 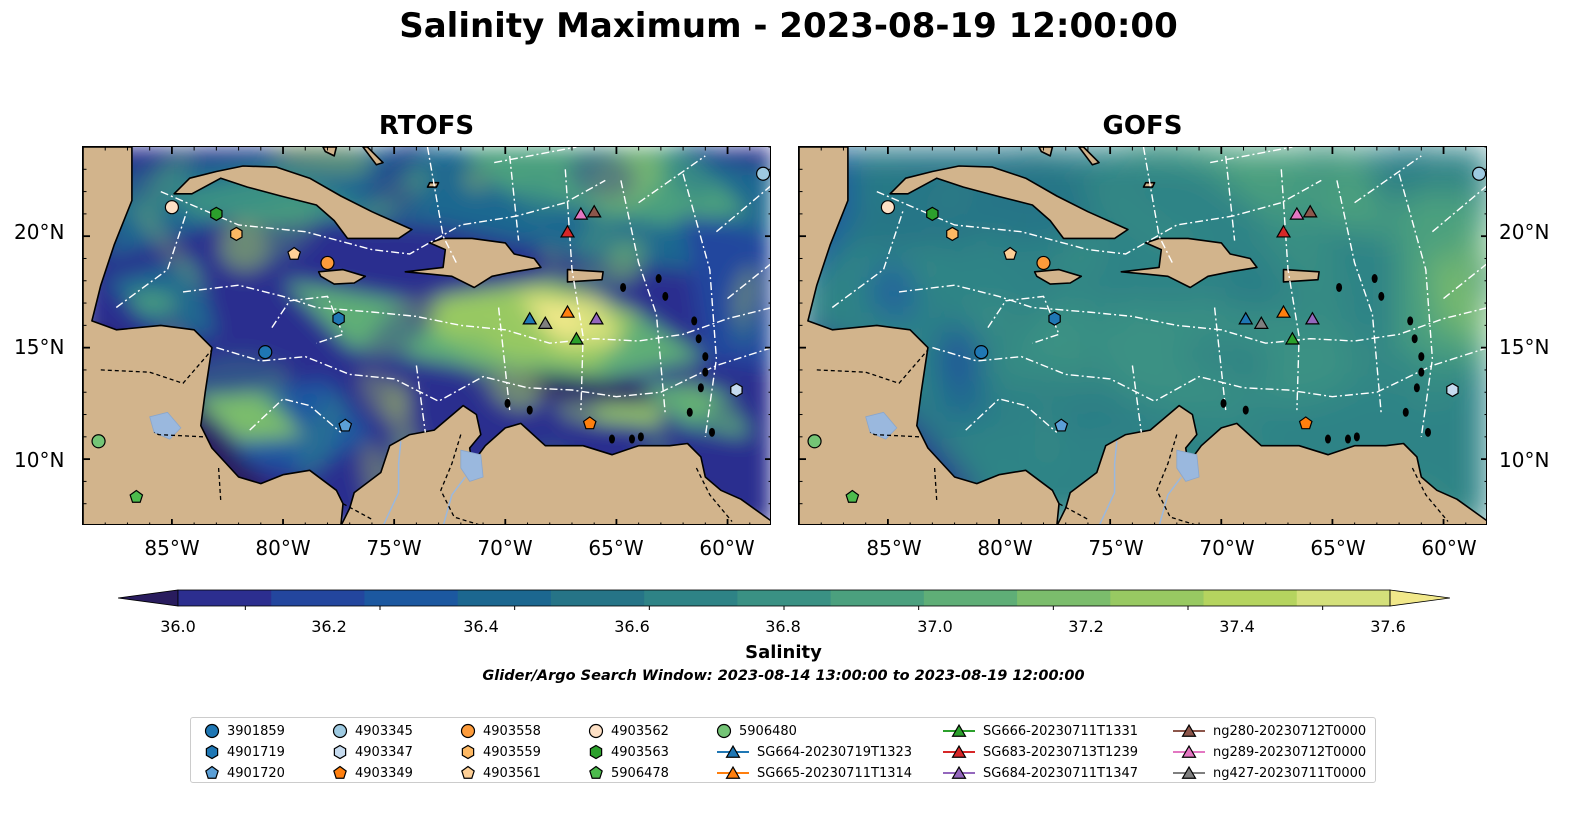 What do you see at coordinates (783, 626) in the screenshot?
I see `colorbar-tick-label: 36.8` at bounding box center [783, 626].